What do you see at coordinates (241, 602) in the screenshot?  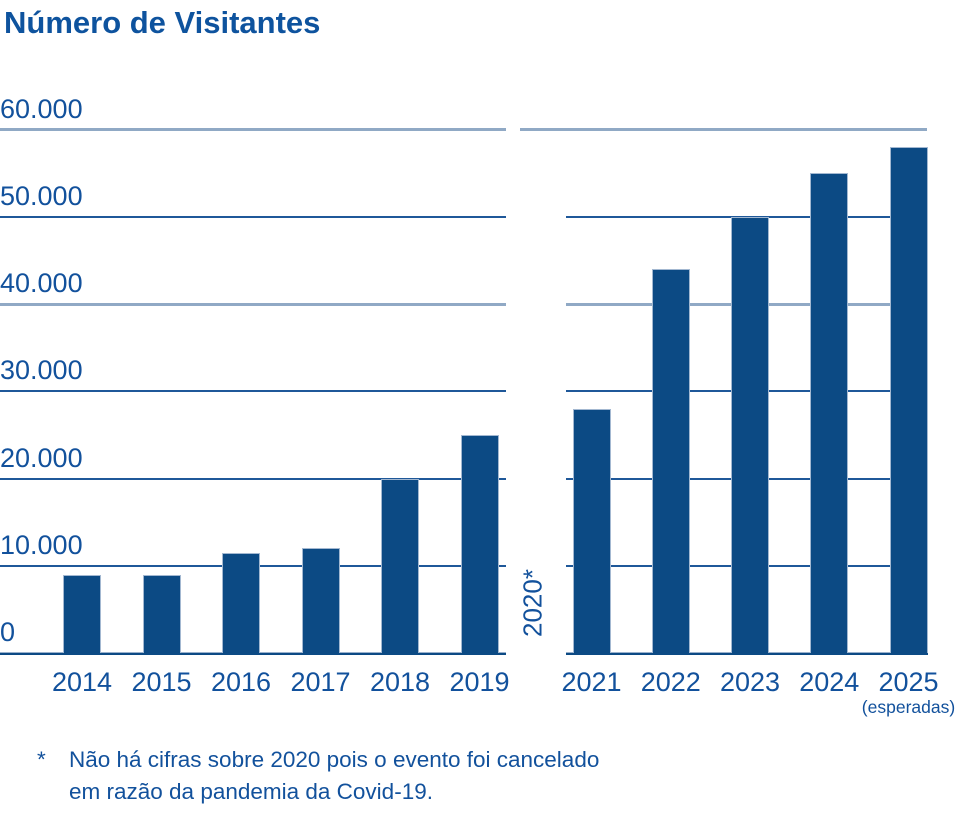 I see `bar-2016` at bounding box center [241, 602].